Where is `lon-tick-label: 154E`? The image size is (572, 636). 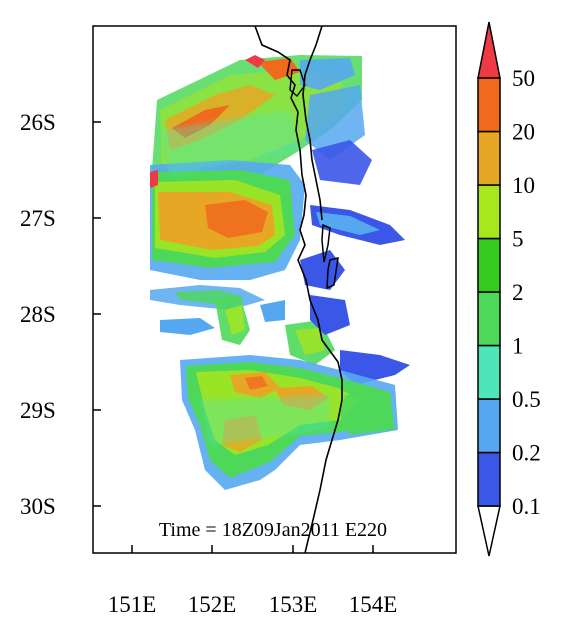
lon-tick-label: 154E is located at coordinates (373, 604).